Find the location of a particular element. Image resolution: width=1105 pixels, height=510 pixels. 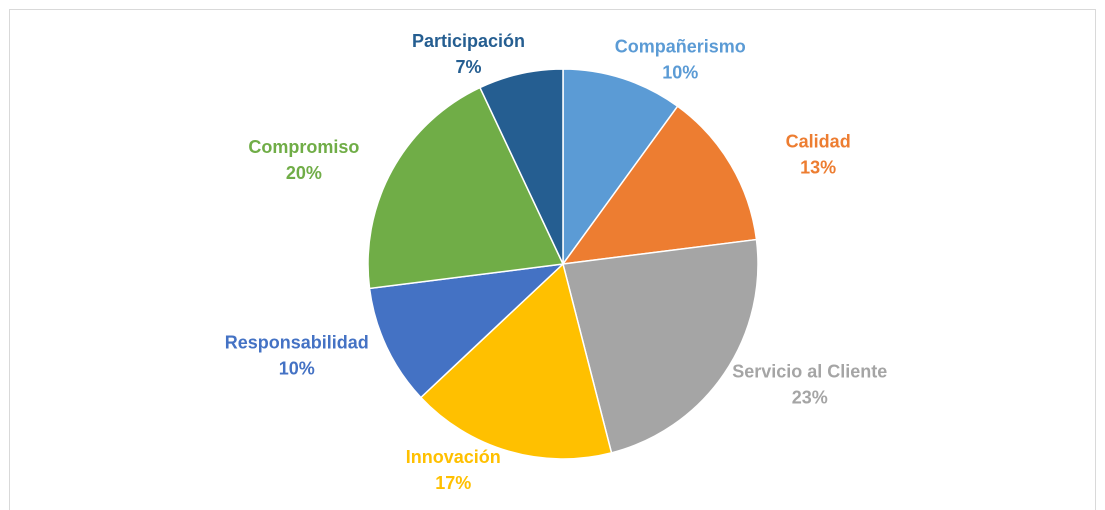

slice-label: Compañerismo is located at coordinates (680, 46).